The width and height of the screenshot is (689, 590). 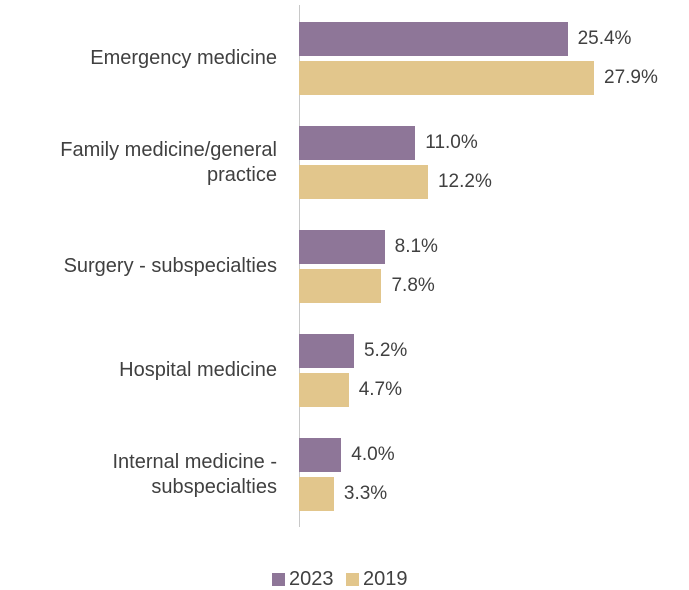 What do you see at coordinates (464, 181) in the screenshot?
I see `value-label: 12.2%` at bounding box center [464, 181].